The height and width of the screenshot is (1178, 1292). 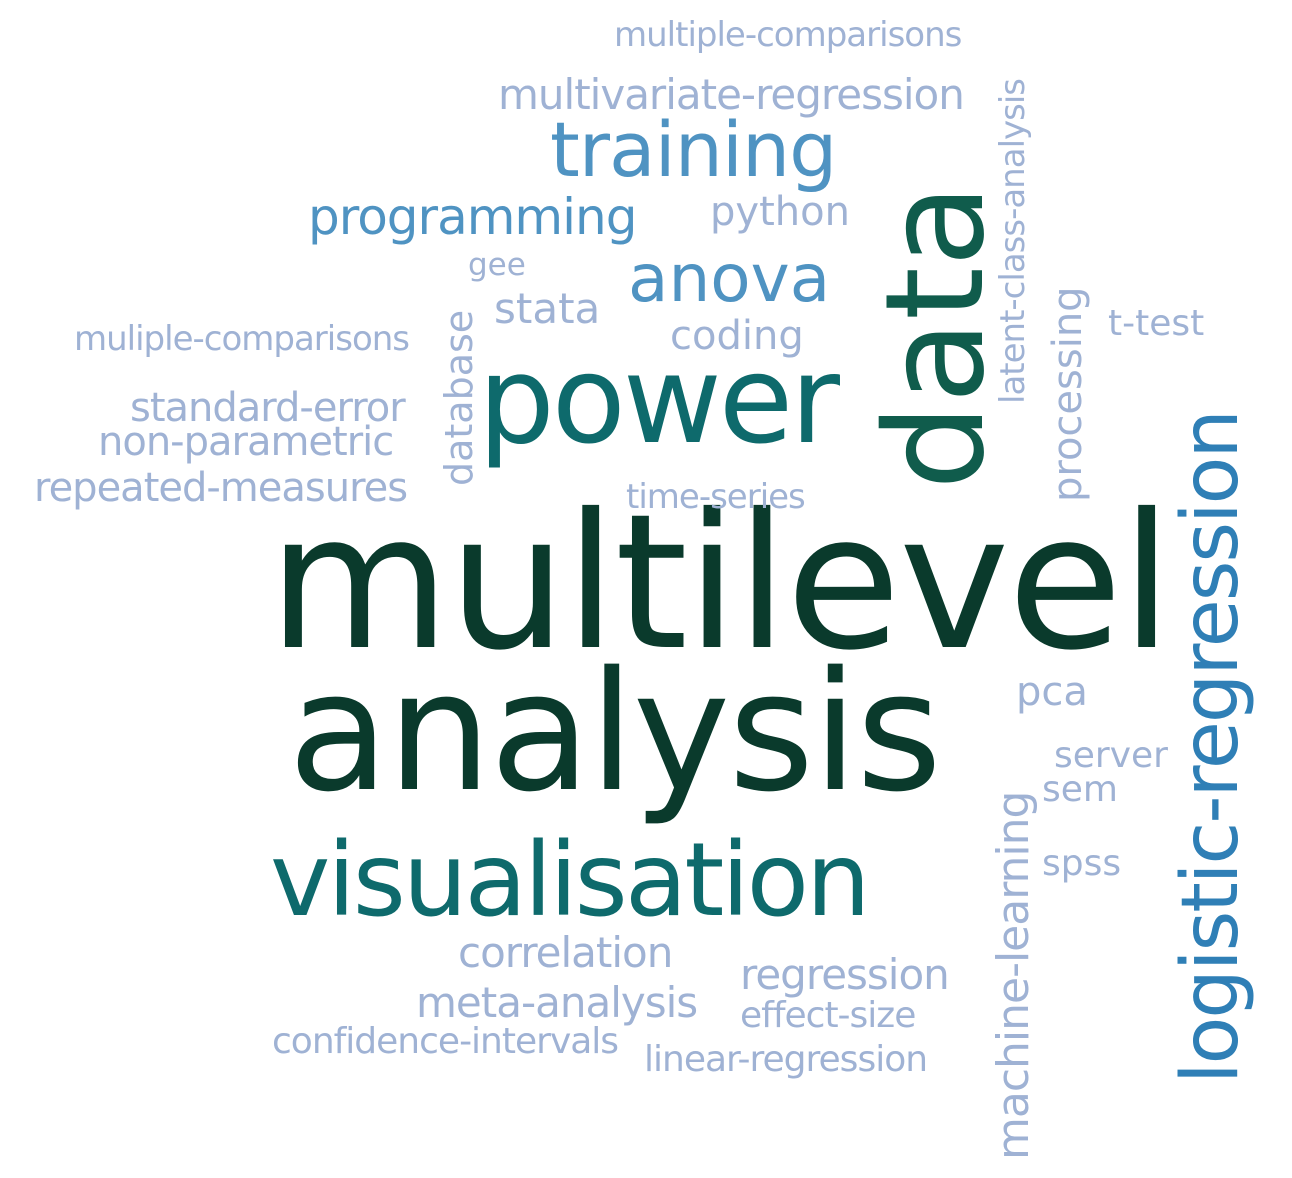 I want to click on word-meta-analysis: meta-analysis, so click(x=557, y=1002).